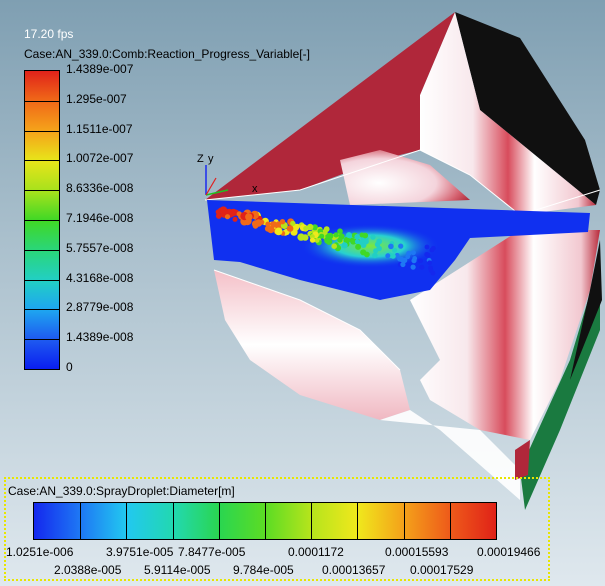  Describe the element at coordinates (100, 337) in the screenshot. I see `reaction-legend-label: 1.4389e-008` at that location.